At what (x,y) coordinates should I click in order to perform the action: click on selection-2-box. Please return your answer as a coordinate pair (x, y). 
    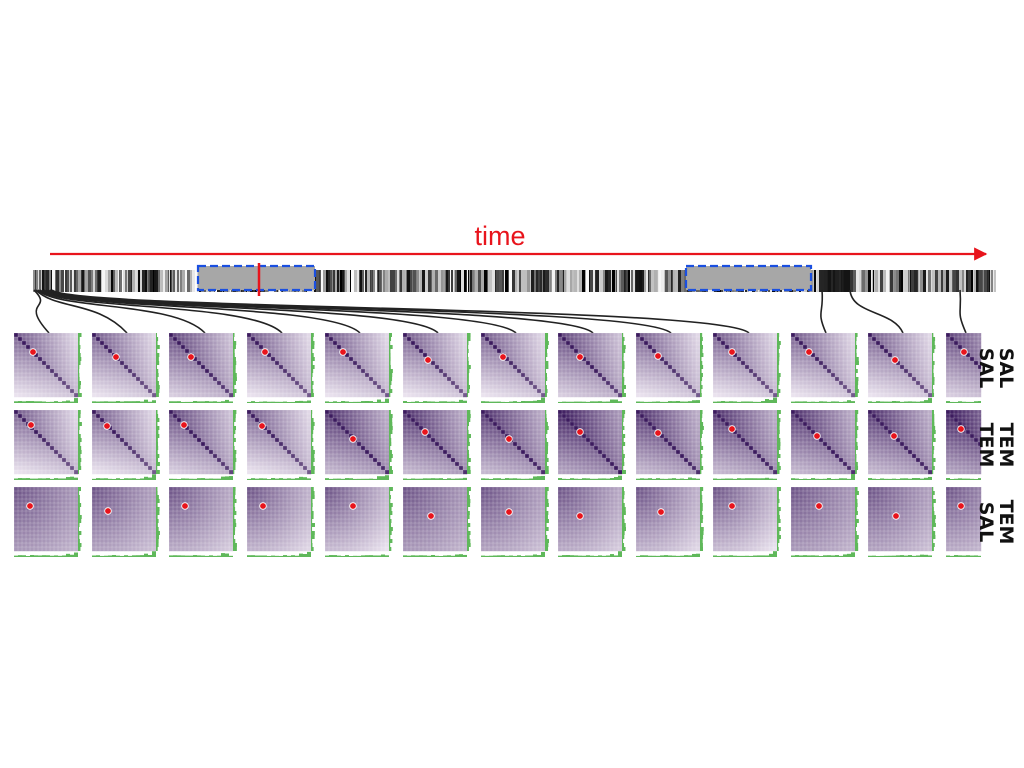
    Looking at the image, I should click on (748, 278).